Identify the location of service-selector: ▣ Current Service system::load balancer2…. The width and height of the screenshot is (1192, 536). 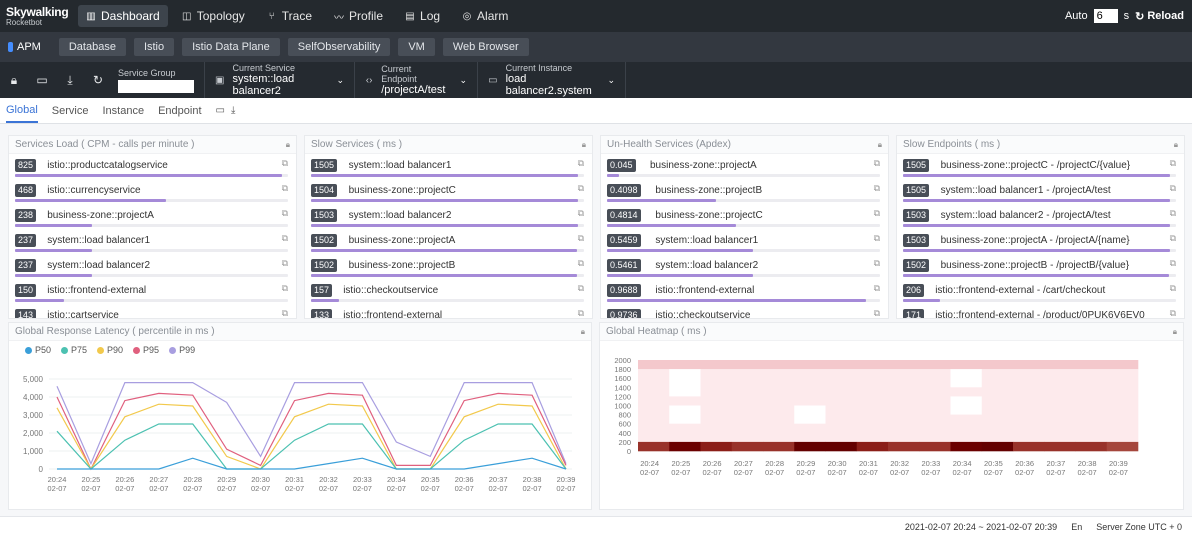
(280, 80).